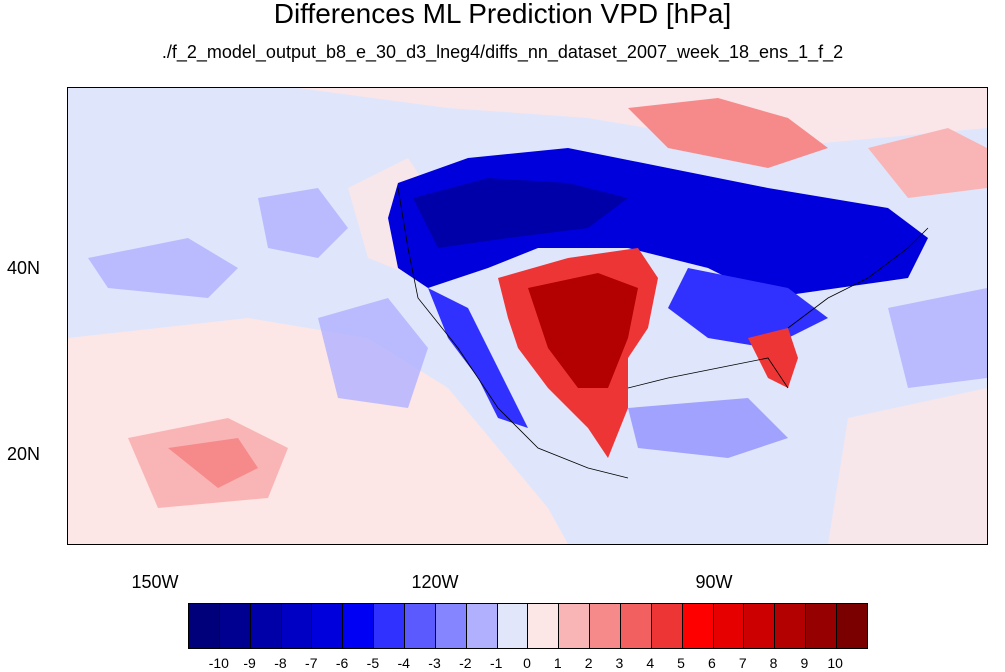 The width and height of the screenshot is (1005, 672). I want to click on atlantic-blue-patch, so click(937, 338).